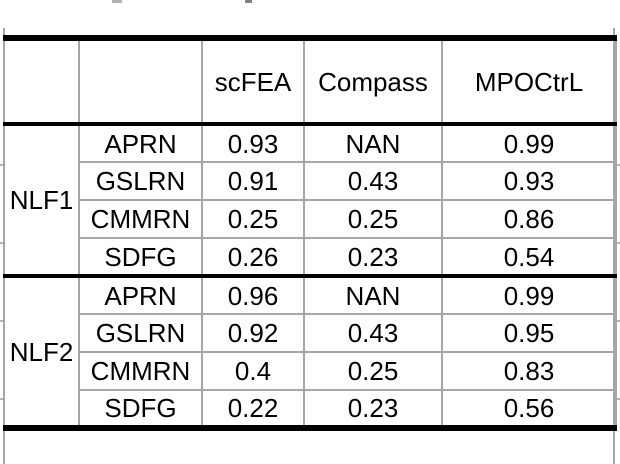 The height and width of the screenshot is (464, 620). What do you see at coordinates (529, 219) in the screenshot?
I see `table-cell: 0.86` at bounding box center [529, 219].